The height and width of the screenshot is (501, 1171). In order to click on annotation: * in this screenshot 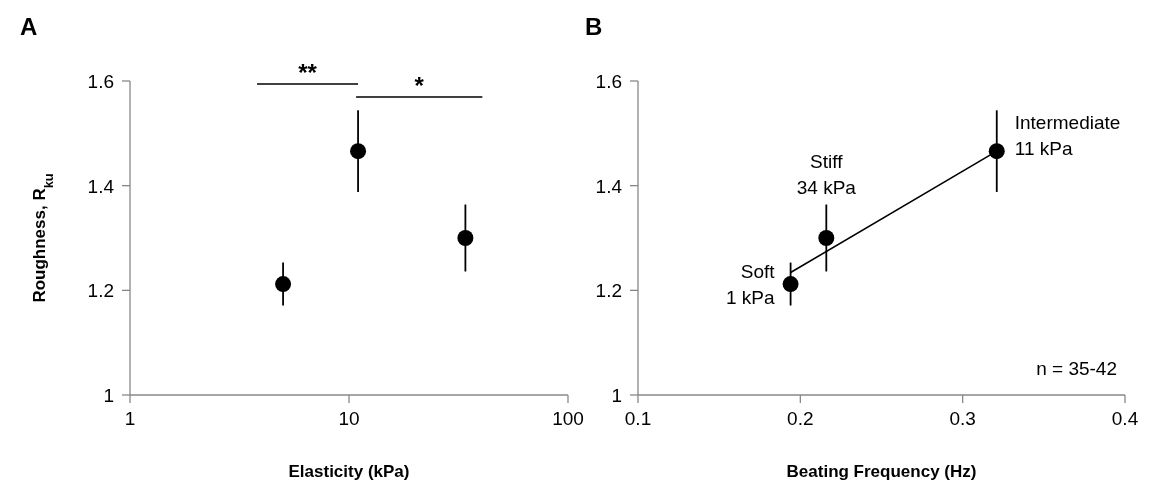, I will do `click(419, 85)`.